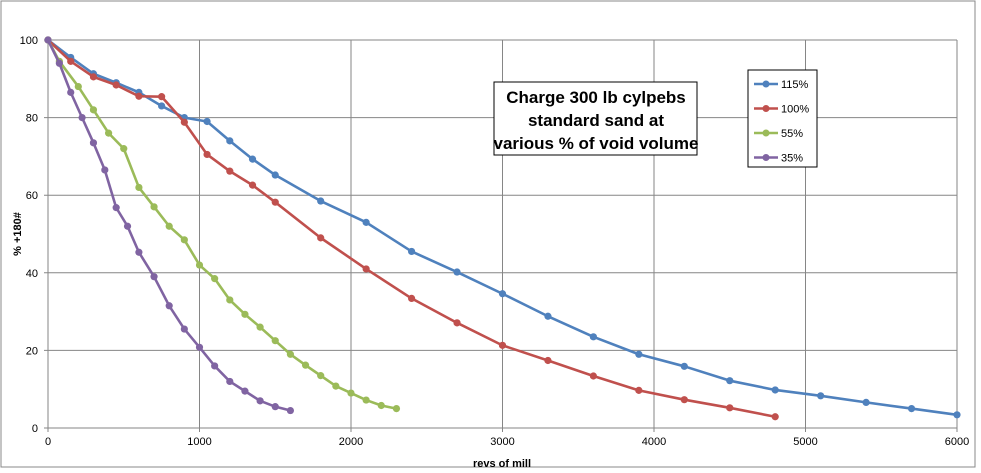 The height and width of the screenshot is (473, 981). I want to click on y-axis-label: % +180#, so click(18, 234).